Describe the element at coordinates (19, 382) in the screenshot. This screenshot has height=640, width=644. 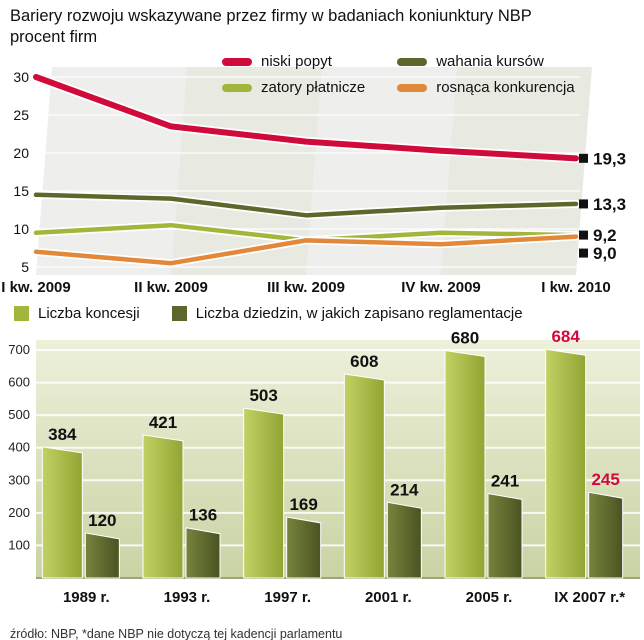
I see `ytick2-label: 600` at that location.